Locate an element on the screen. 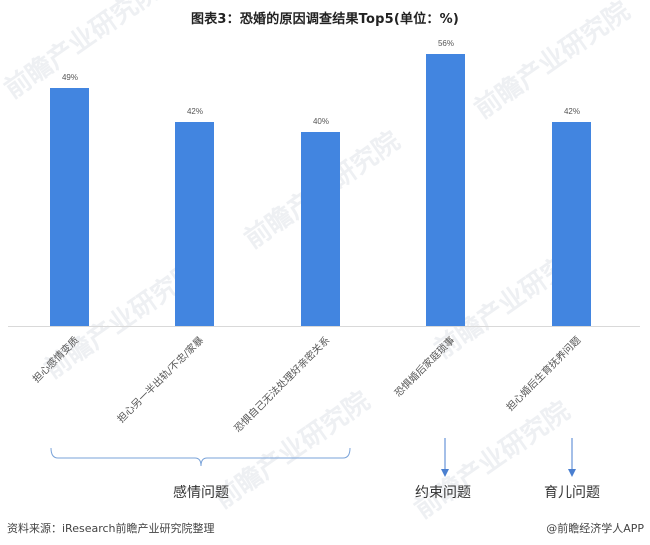 The width and height of the screenshot is (650, 545). x-axis-line is located at coordinates (324, 326).